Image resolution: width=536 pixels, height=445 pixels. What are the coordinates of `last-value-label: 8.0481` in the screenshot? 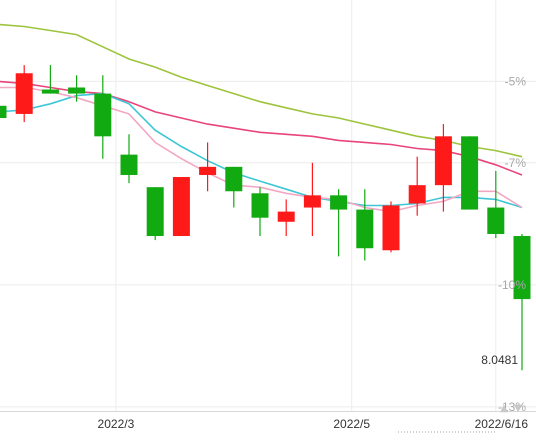 It's located at (499, 360).